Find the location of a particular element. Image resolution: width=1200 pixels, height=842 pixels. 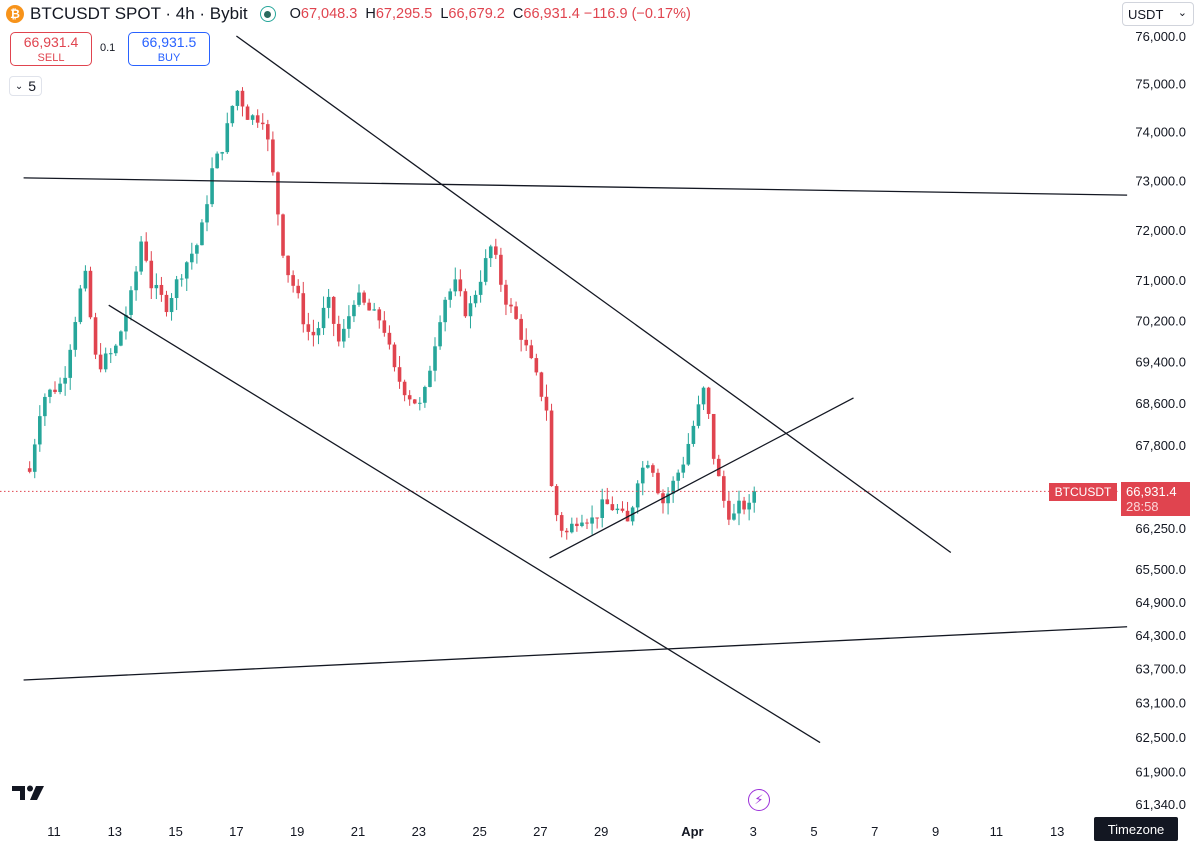

y-tick-label: 75,000.0 is located at coordinates (1160, 83).